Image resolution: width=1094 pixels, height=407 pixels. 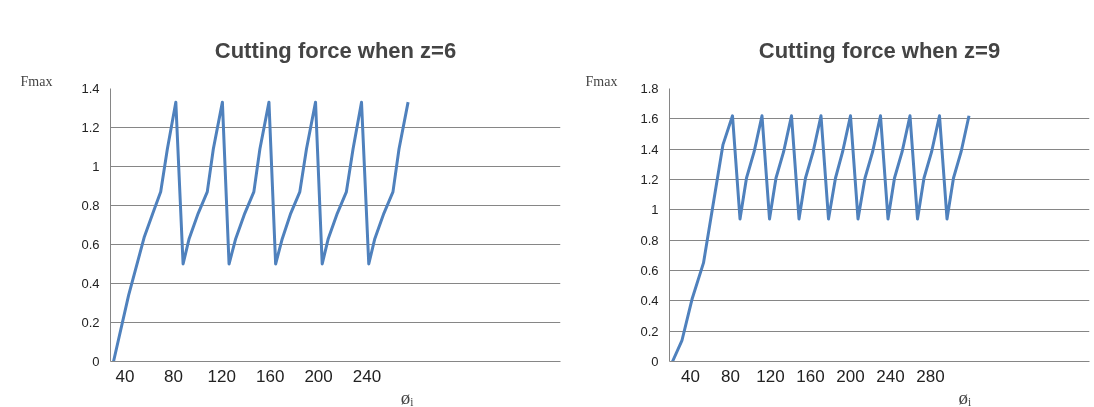 What do you see at coordinates (930, 376) in the screenshot?
I see `x-tick-label: 280` at bounding box center [930, 376].